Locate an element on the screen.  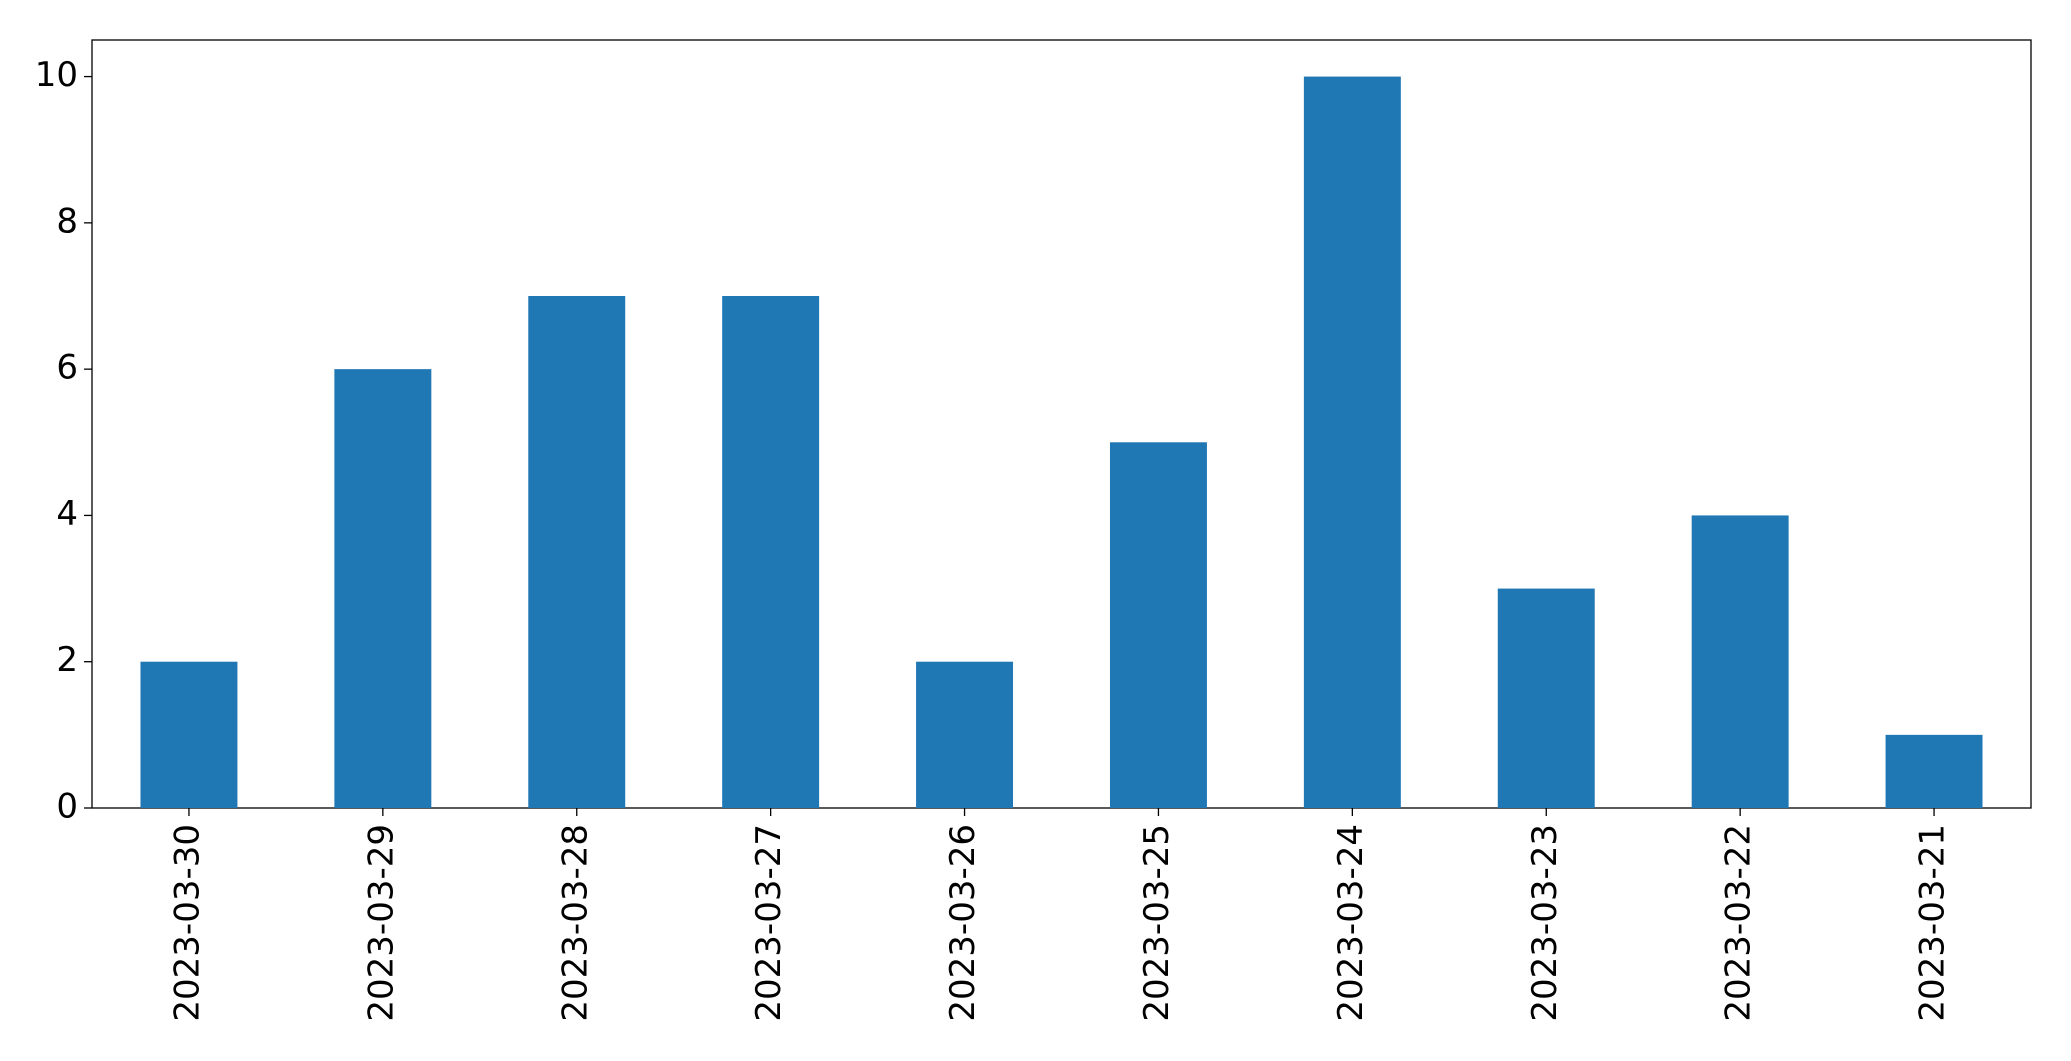
y-tick-label: 0 is located at coordinates (67, 807).